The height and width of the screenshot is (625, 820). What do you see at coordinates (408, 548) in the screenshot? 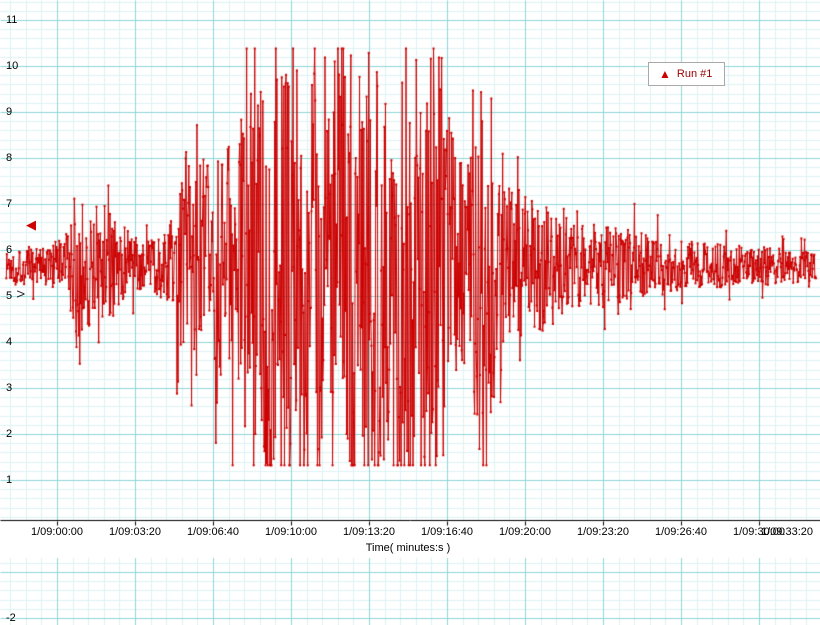
I see `x-axis-title: Time( minutes:s )` at bounding box center [408, 548].